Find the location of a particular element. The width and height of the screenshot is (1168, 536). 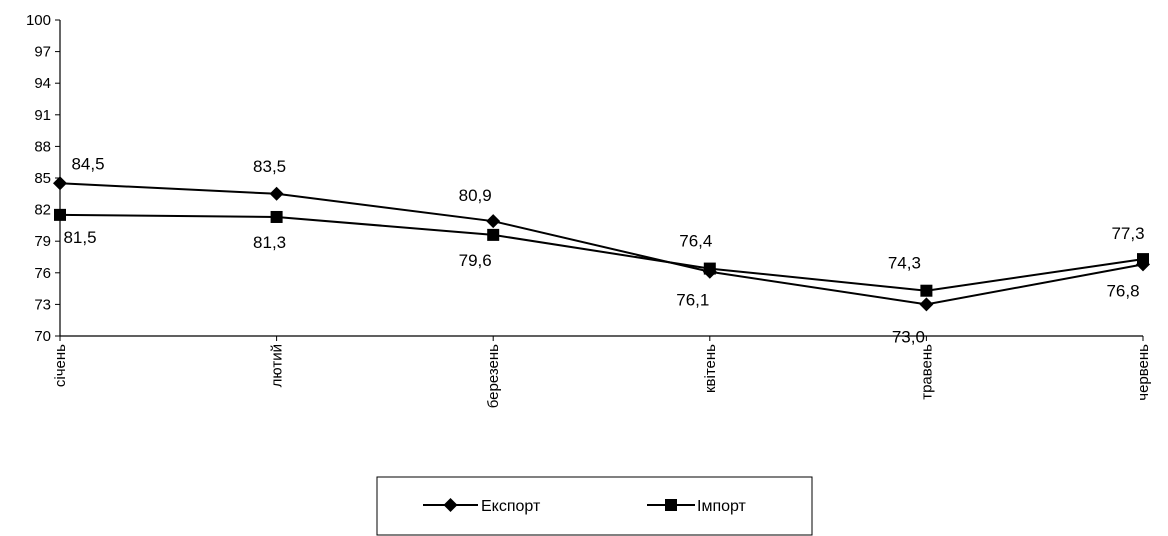

x-tick-label: лютий is located at coordinates (277, 365).